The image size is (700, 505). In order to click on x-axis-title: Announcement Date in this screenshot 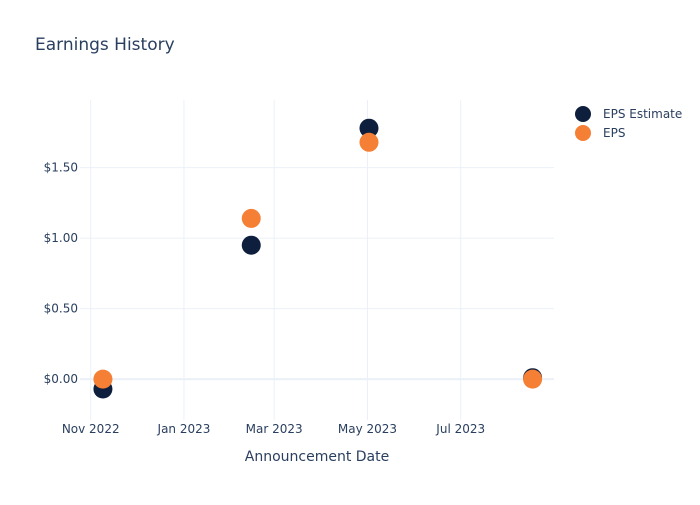, I will do `click(317, 457)`.